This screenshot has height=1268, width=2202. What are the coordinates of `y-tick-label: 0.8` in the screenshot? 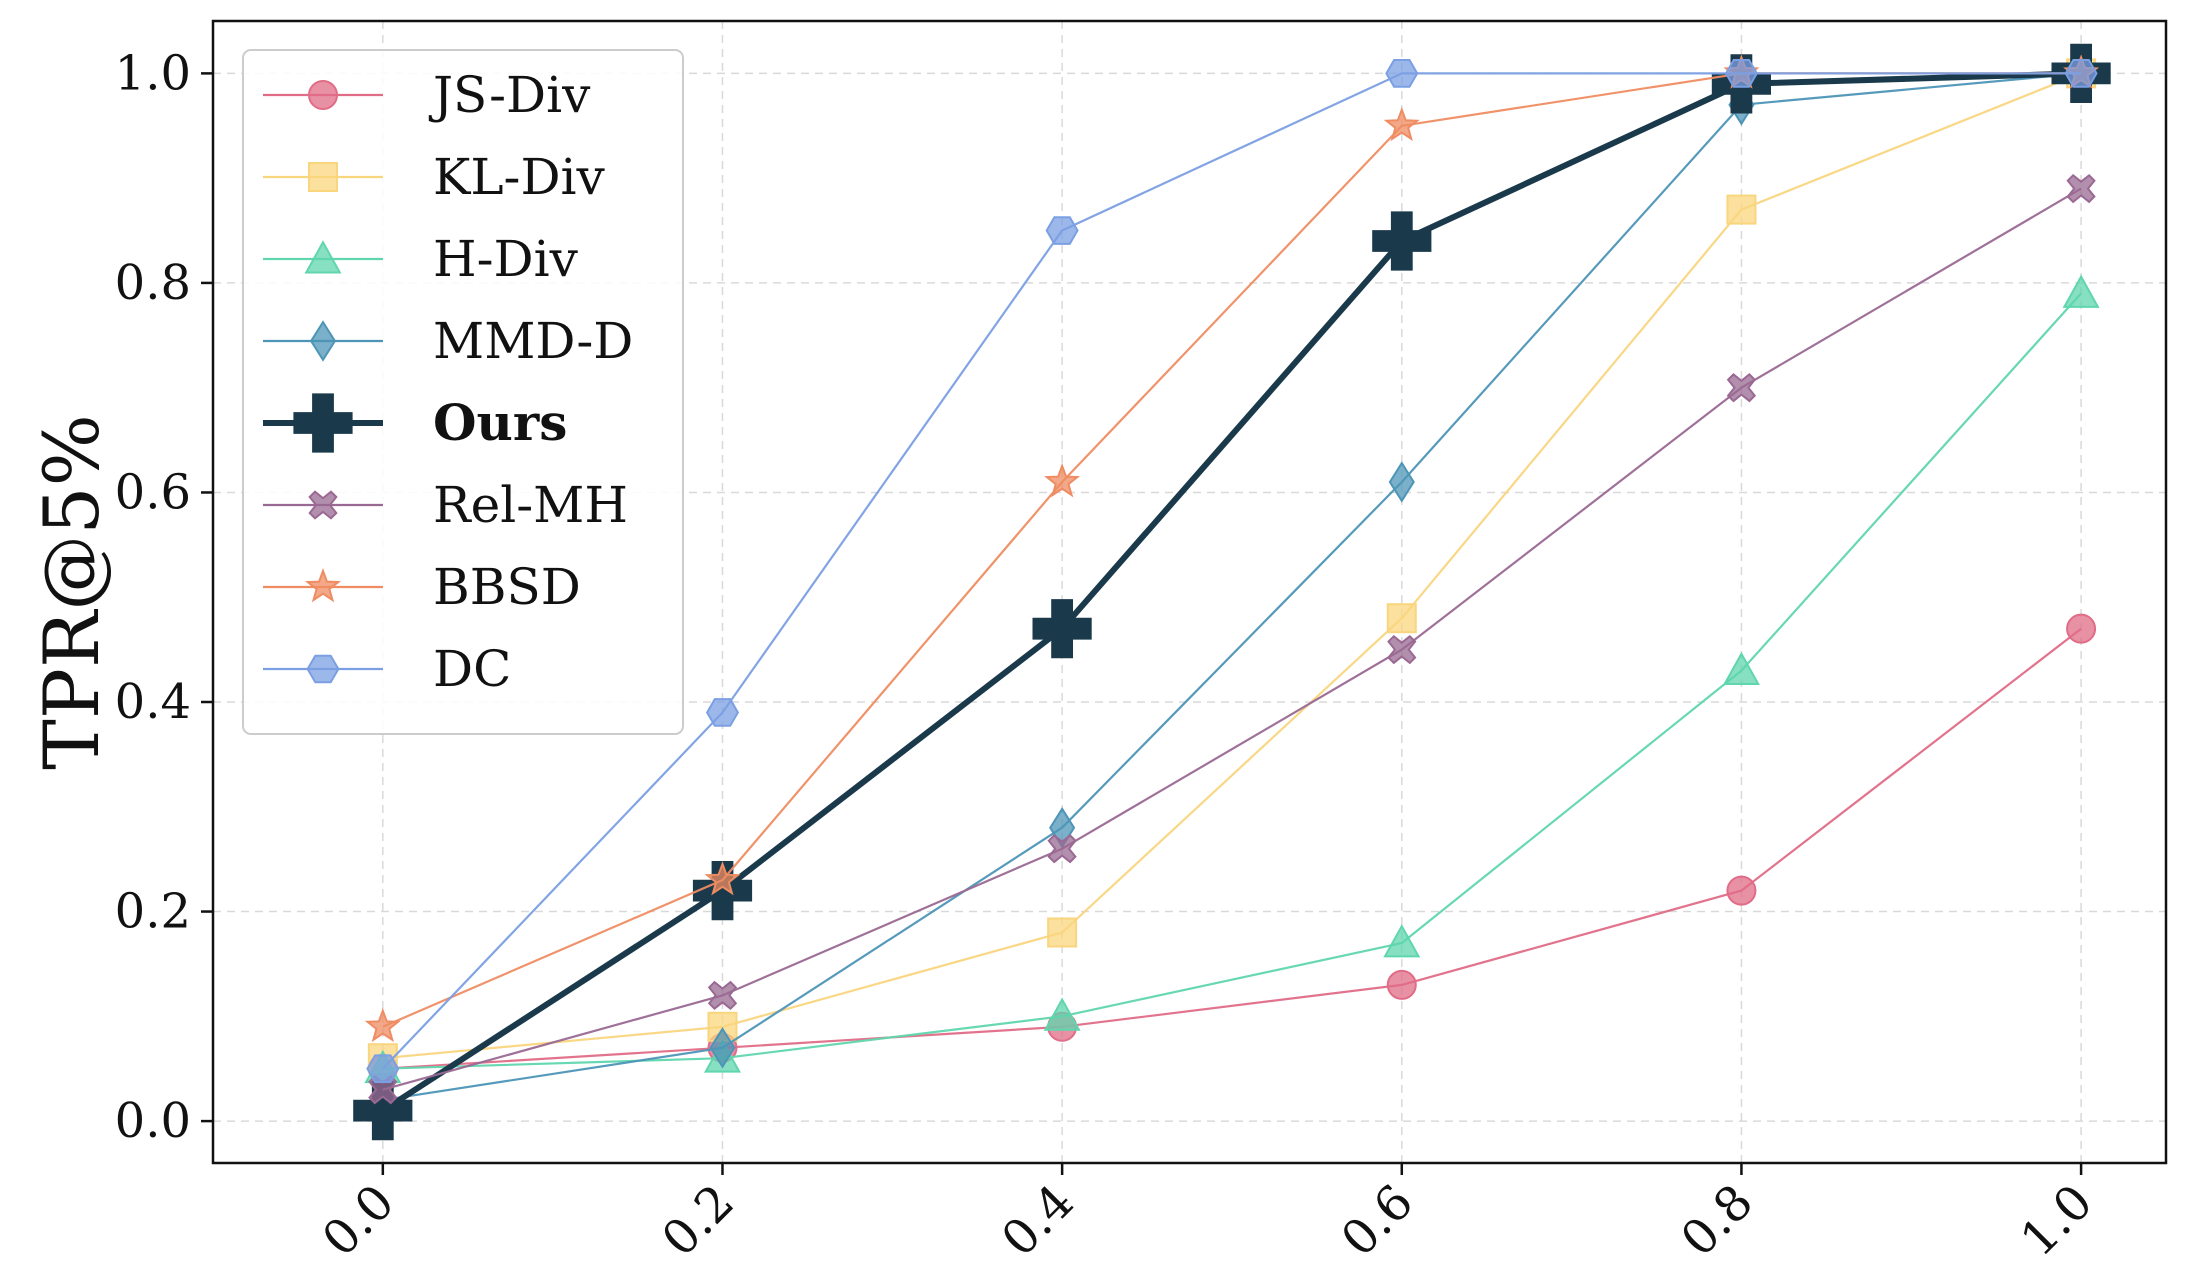 It's located at (153, 283).